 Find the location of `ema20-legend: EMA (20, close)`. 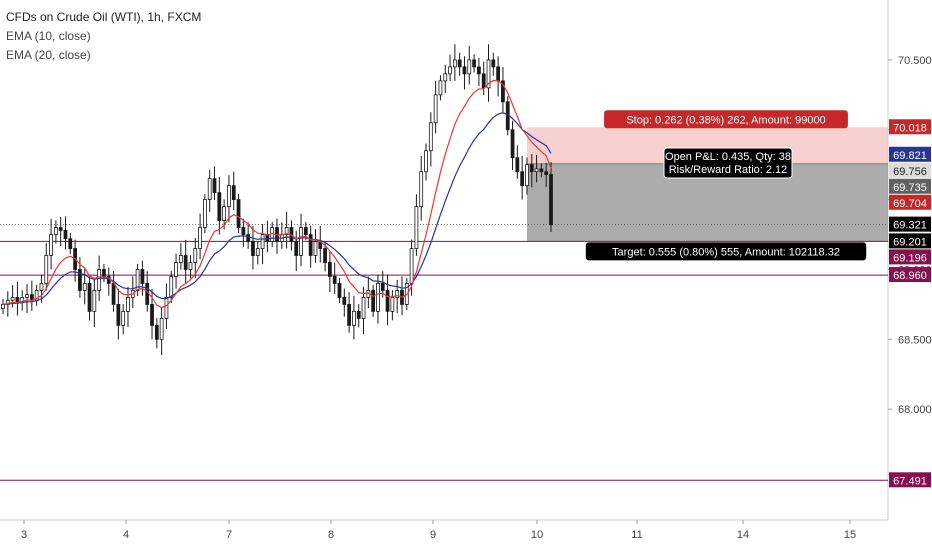

ema20-legend: EMA (20, close) is located at coordinates (48, 55).